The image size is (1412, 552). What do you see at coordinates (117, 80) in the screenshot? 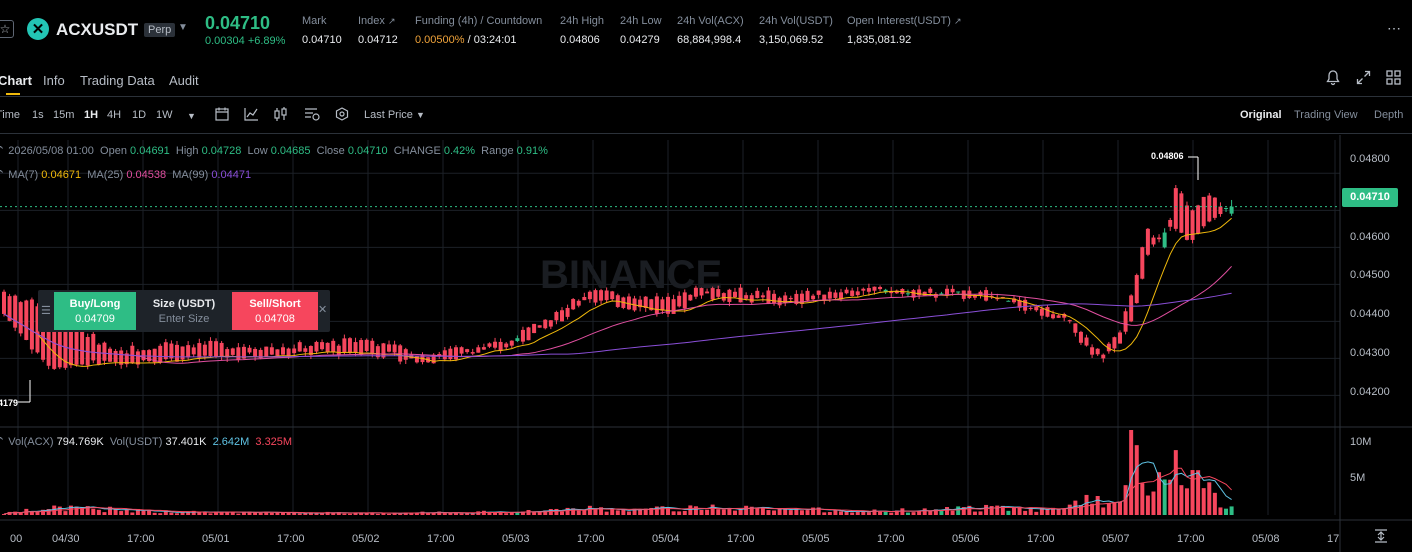
I see `tab-trading-data: Trading Data` at bounding box center [117, 80].